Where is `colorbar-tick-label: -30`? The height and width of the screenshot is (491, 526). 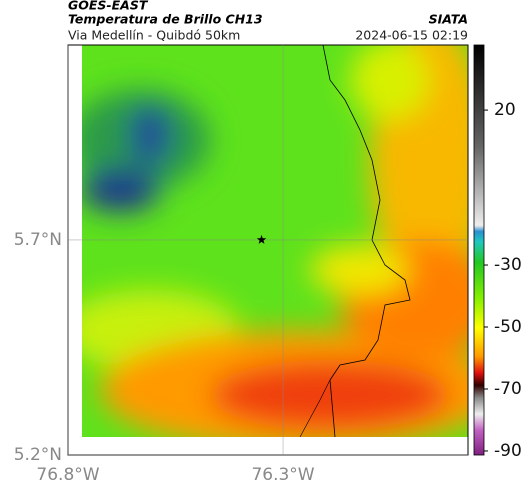 colorbar-tick-label: -30 is located at coordinates (508, 265).